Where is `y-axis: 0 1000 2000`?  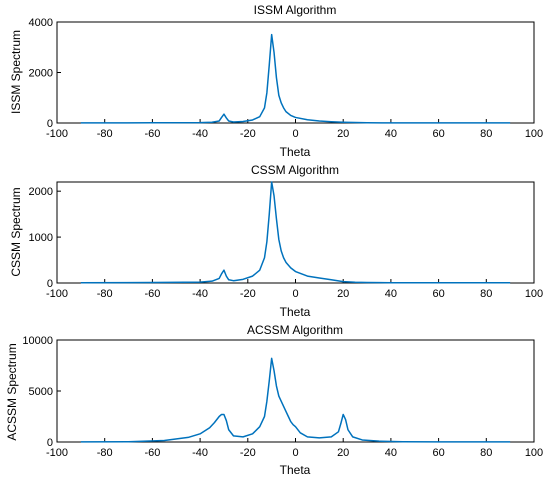
y-axis: 0 1000 2000 is located at coordinates (45, 238).